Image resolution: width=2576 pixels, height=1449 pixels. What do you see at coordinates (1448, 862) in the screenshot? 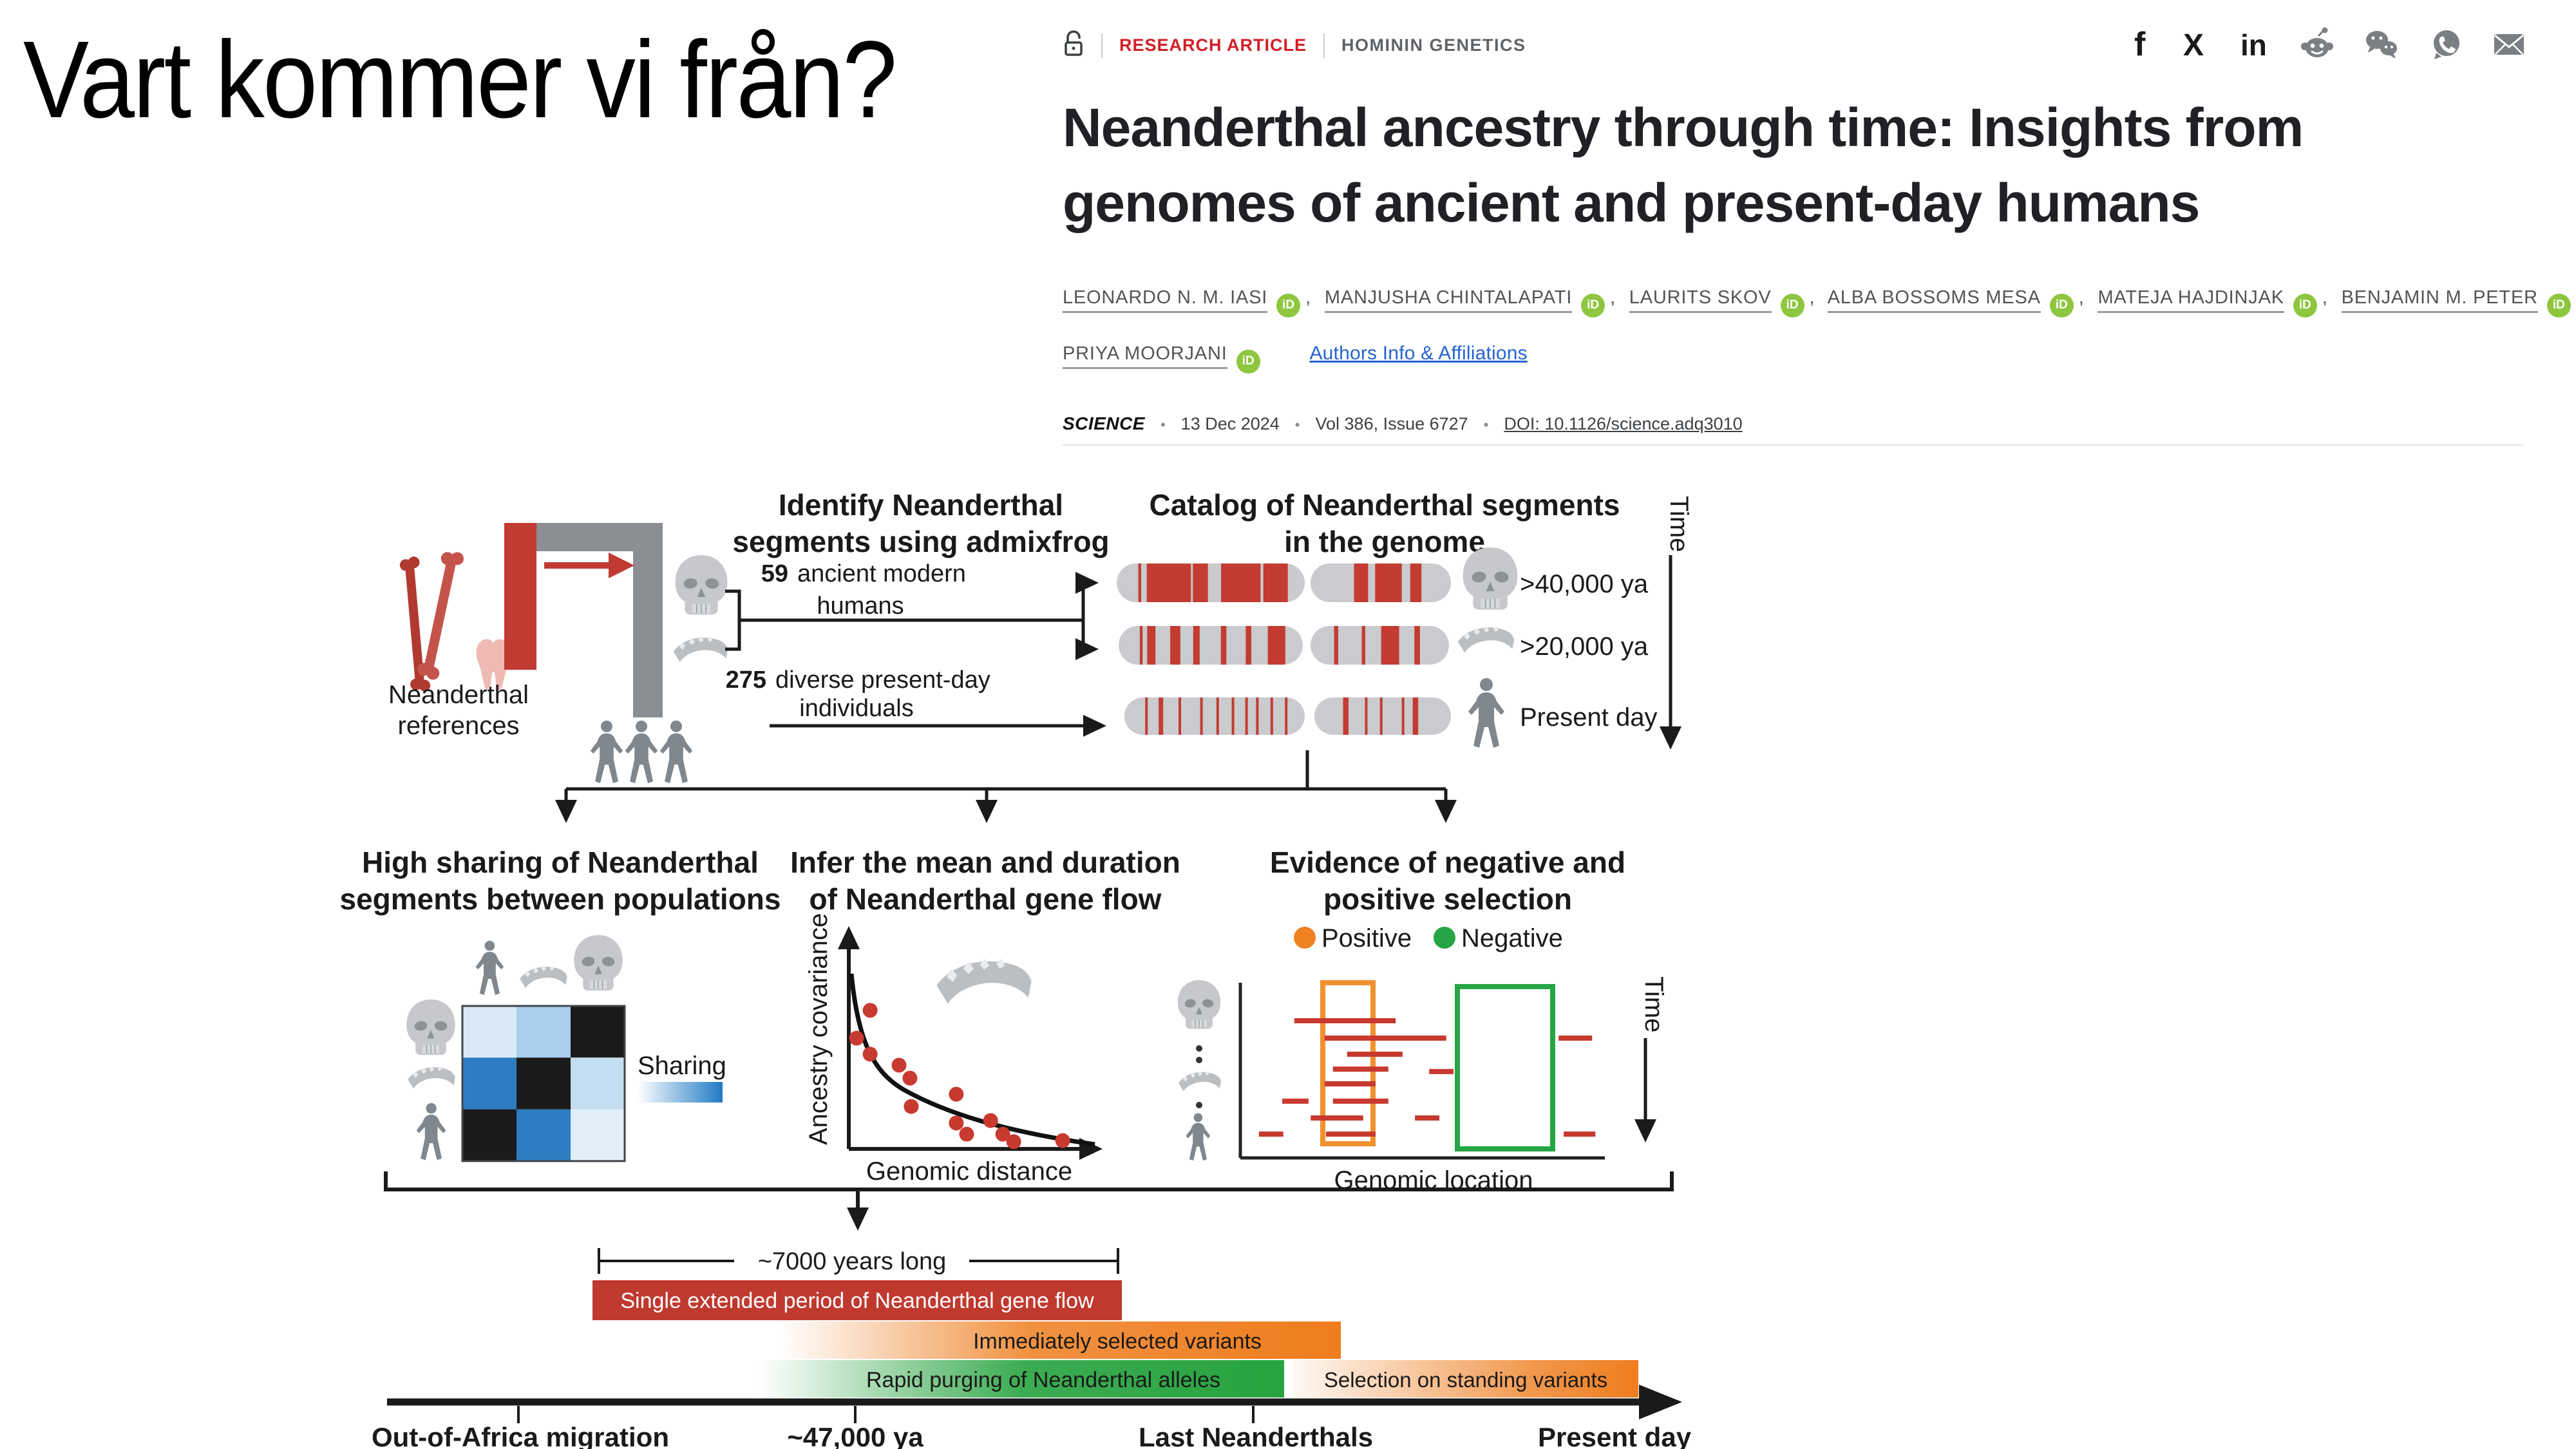
I see `panel-selection-title-line1: Evidence of negative and` at bounding box center [1448, 862].